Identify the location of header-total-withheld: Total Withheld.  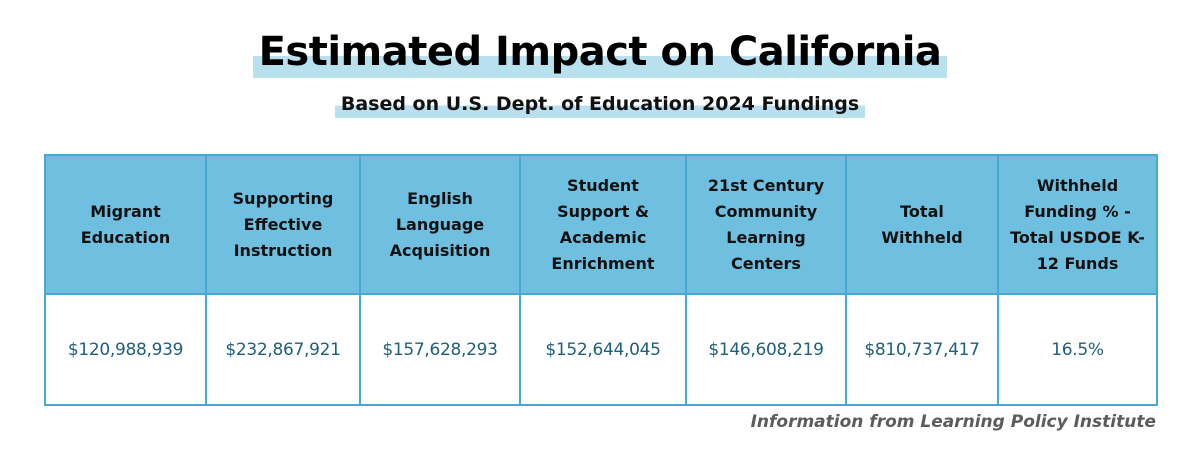
(922, 224).